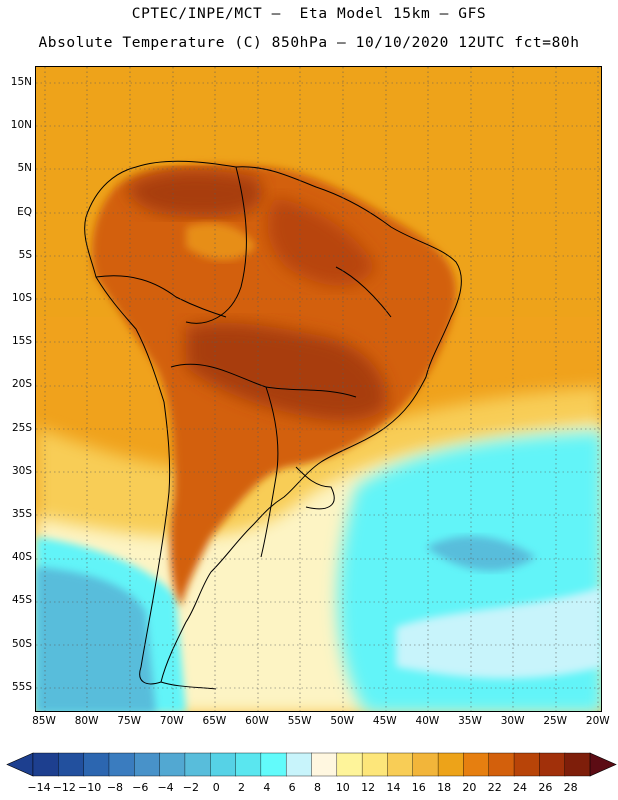 This screenshot has width=618, height=800. Describe the element at coordinates (242, 787) in the screenshot. I see `colorbar-tick-label: 2` at that location.